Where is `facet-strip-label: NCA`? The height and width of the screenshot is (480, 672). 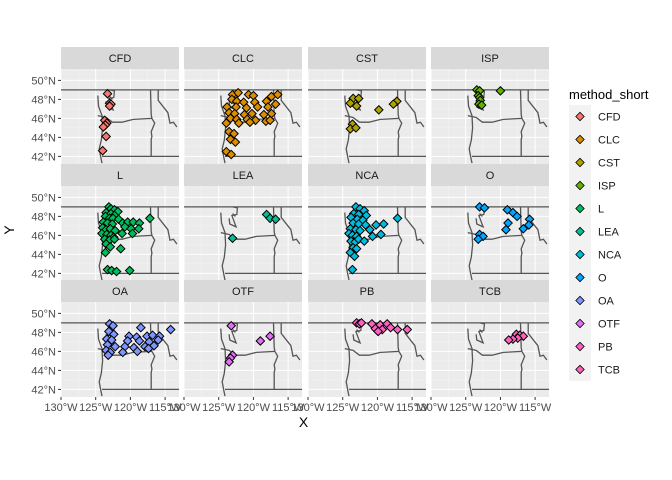
facet-strip-label: NCA is located at coordinates (367, 176).